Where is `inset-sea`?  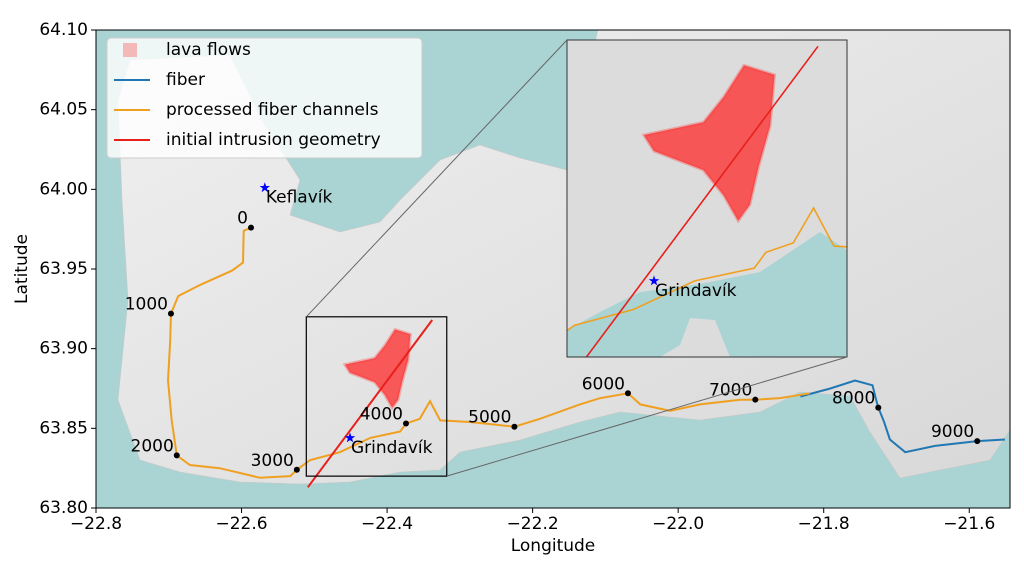 inset-sea is located at coordinates (707, 294).